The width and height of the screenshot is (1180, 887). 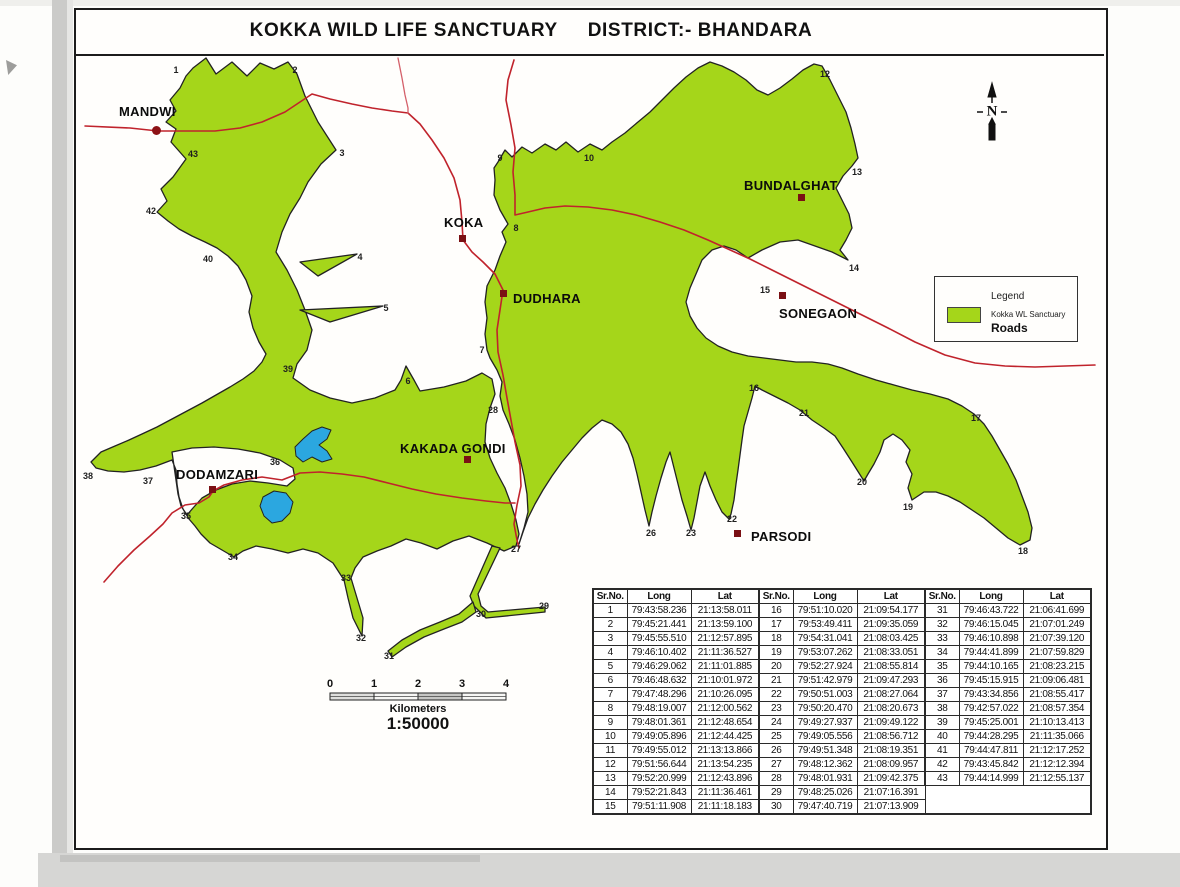 I want to click on table-cell: 21, so click(x=776, y=680).